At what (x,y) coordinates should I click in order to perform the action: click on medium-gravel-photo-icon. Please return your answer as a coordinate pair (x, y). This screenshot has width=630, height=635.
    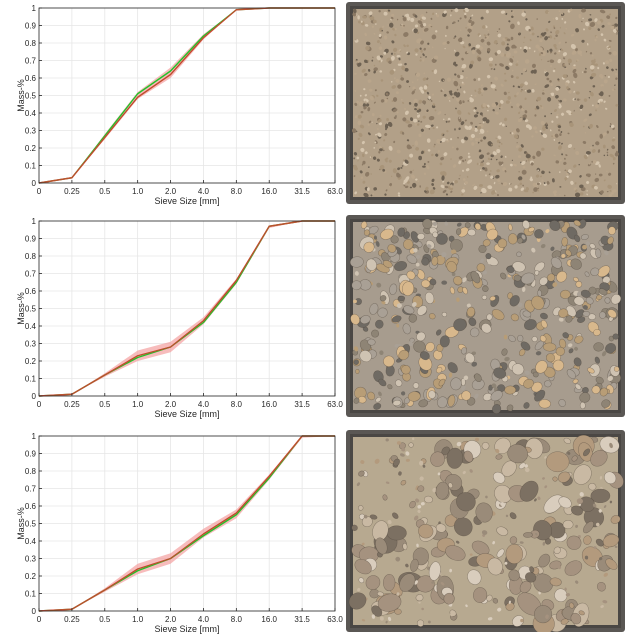
    Looking at the image, I should click on (485, 316).